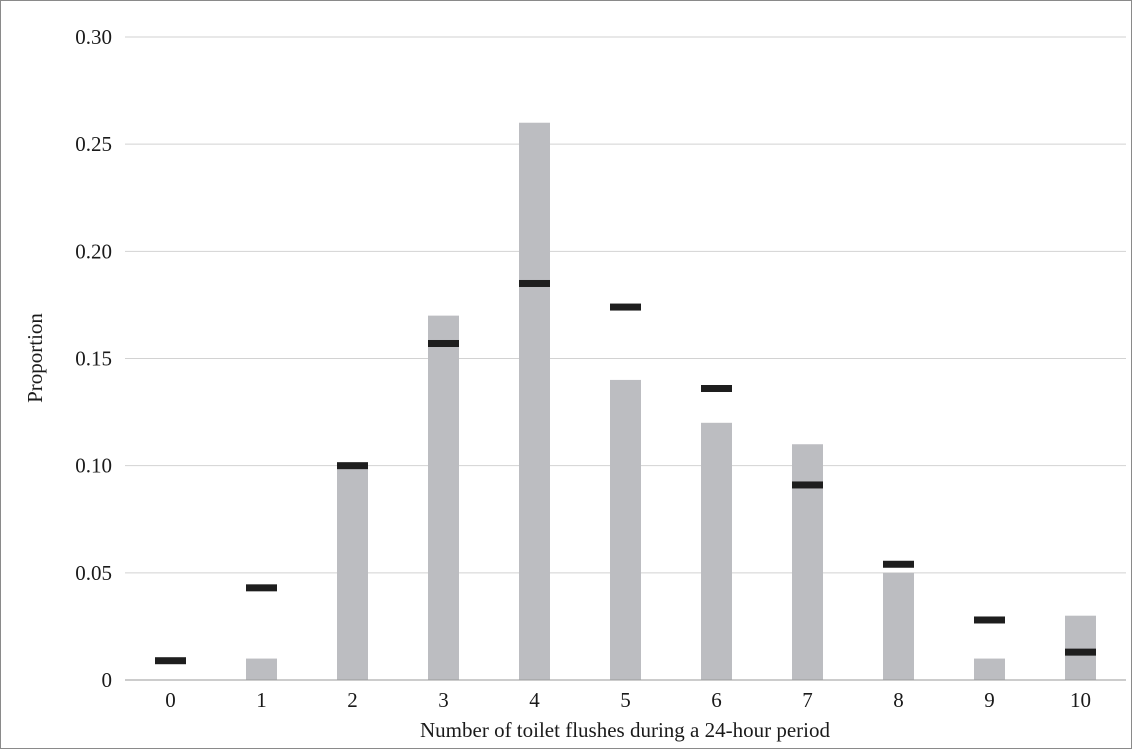 The image size is (1132, 750). What do you see at coordinates (93, 573) in the screenshot?
I see `y-tick-label: 0.05` at bounding box center [93, 573].